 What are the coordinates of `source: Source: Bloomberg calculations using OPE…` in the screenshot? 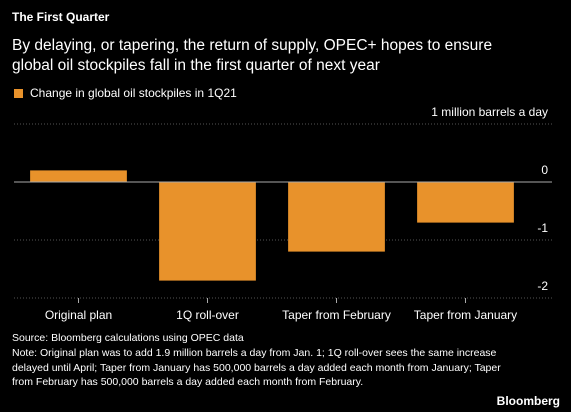 It's located at (128, 338).